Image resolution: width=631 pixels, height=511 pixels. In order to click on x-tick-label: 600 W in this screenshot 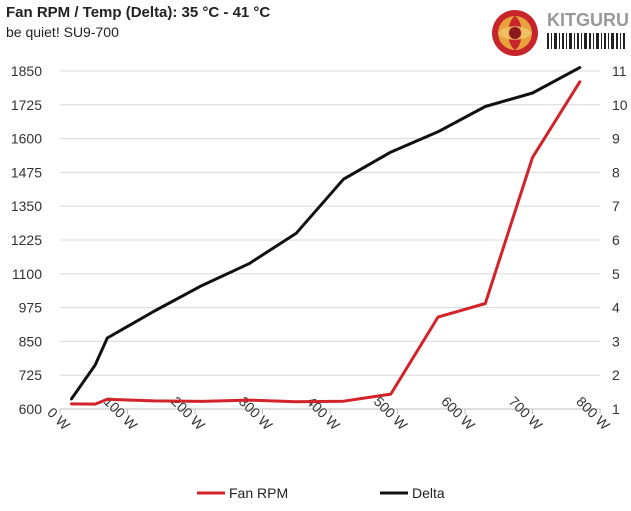, I will do `click(458, 413)`.